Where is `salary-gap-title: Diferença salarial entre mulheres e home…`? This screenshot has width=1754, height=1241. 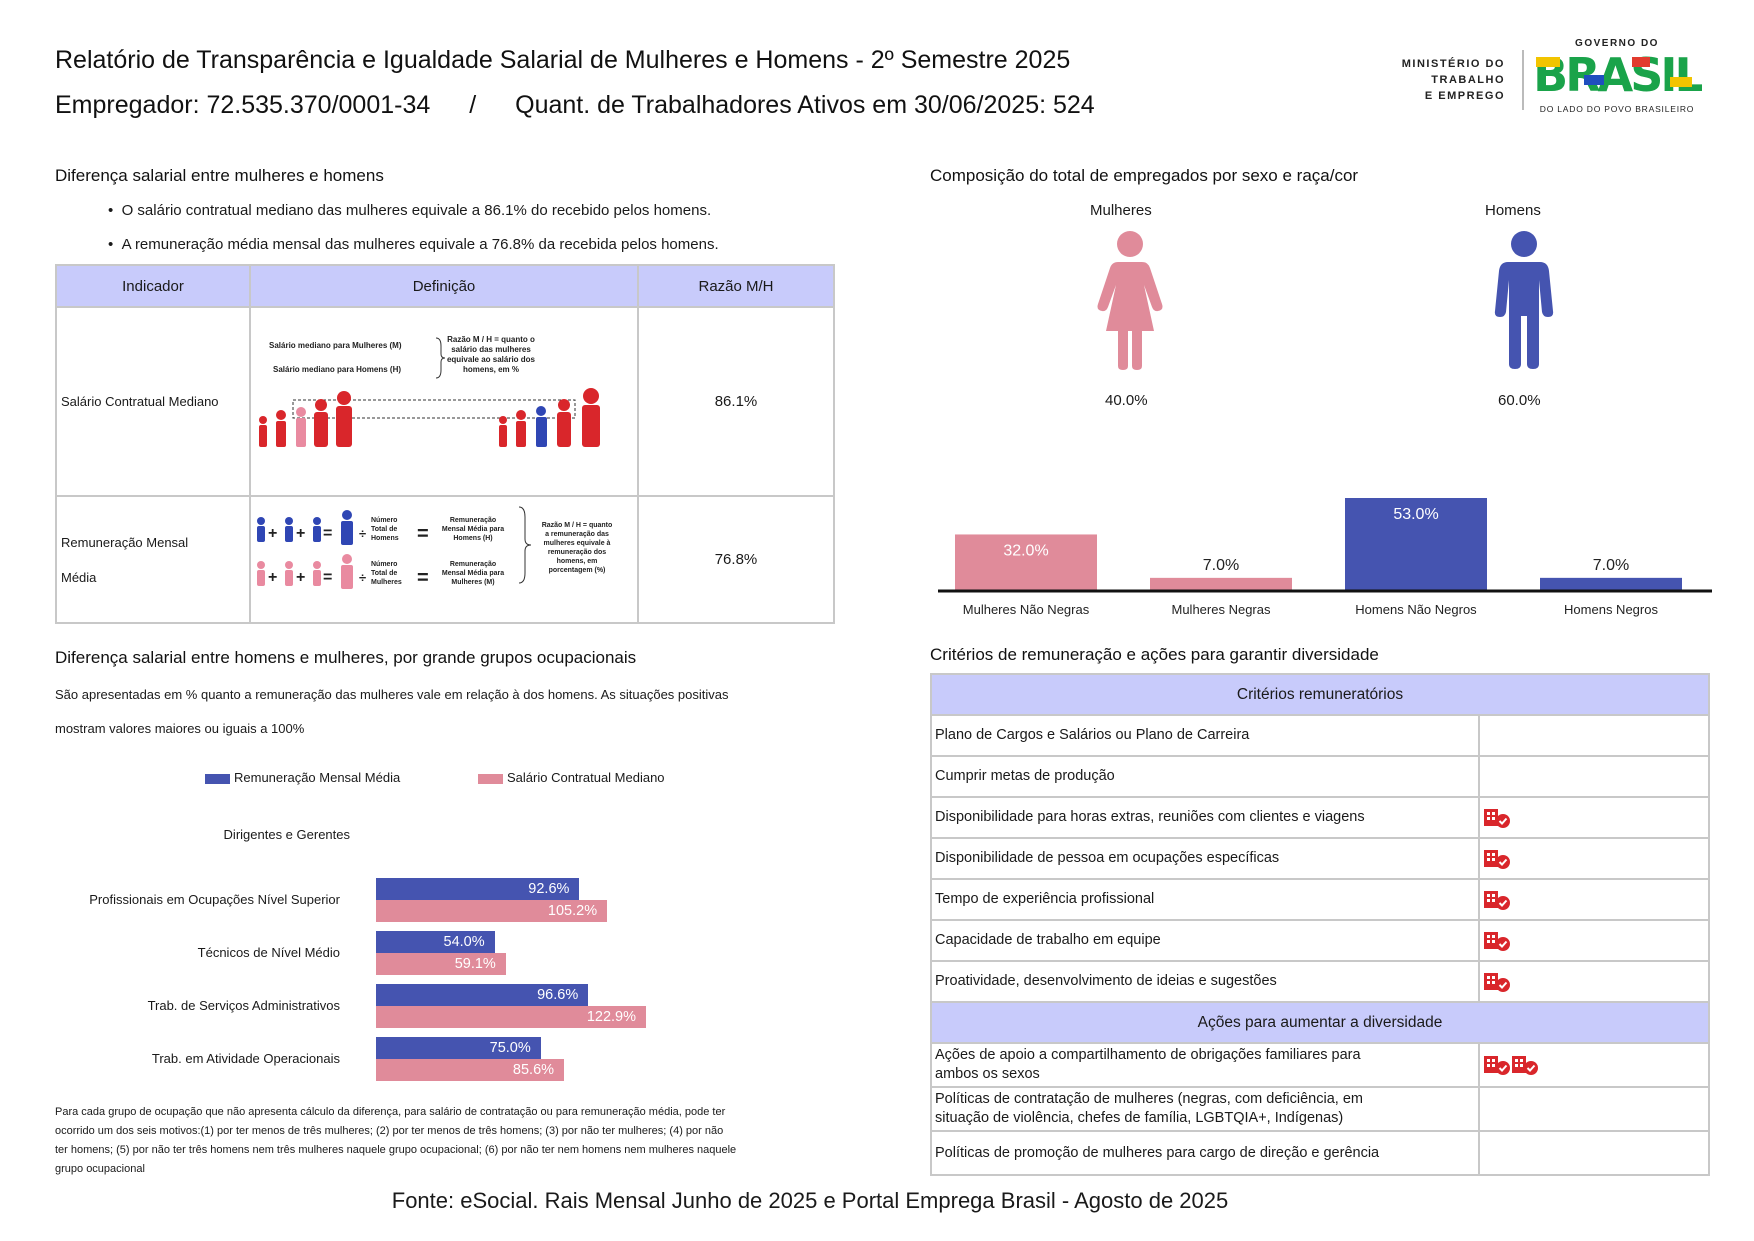 salary-gap-title: Diferença salarial entre mulheres e home… is located at coordinates (219, 175).